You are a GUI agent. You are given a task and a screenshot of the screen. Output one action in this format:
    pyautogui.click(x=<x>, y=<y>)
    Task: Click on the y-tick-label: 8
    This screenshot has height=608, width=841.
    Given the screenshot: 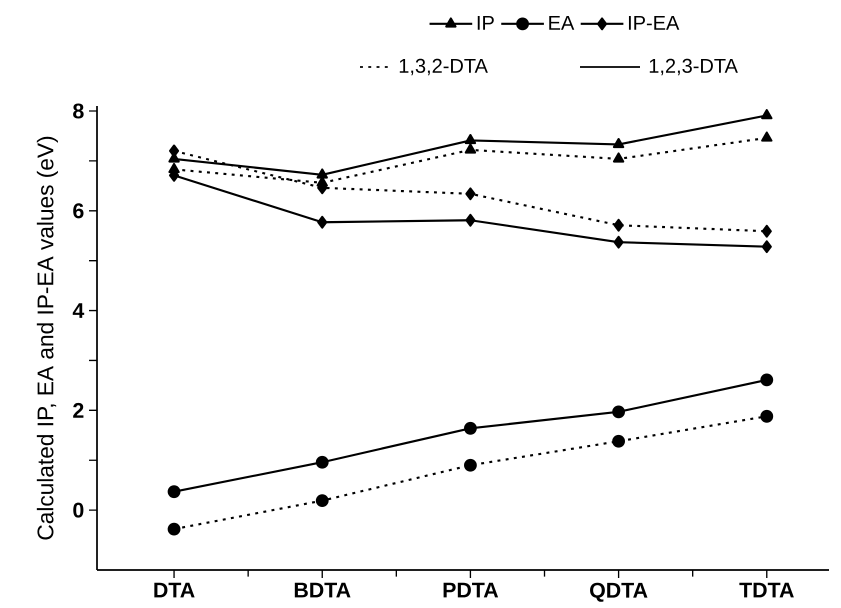 What is the action you would take?
    pyautogui.click(x=78, y=111)
    